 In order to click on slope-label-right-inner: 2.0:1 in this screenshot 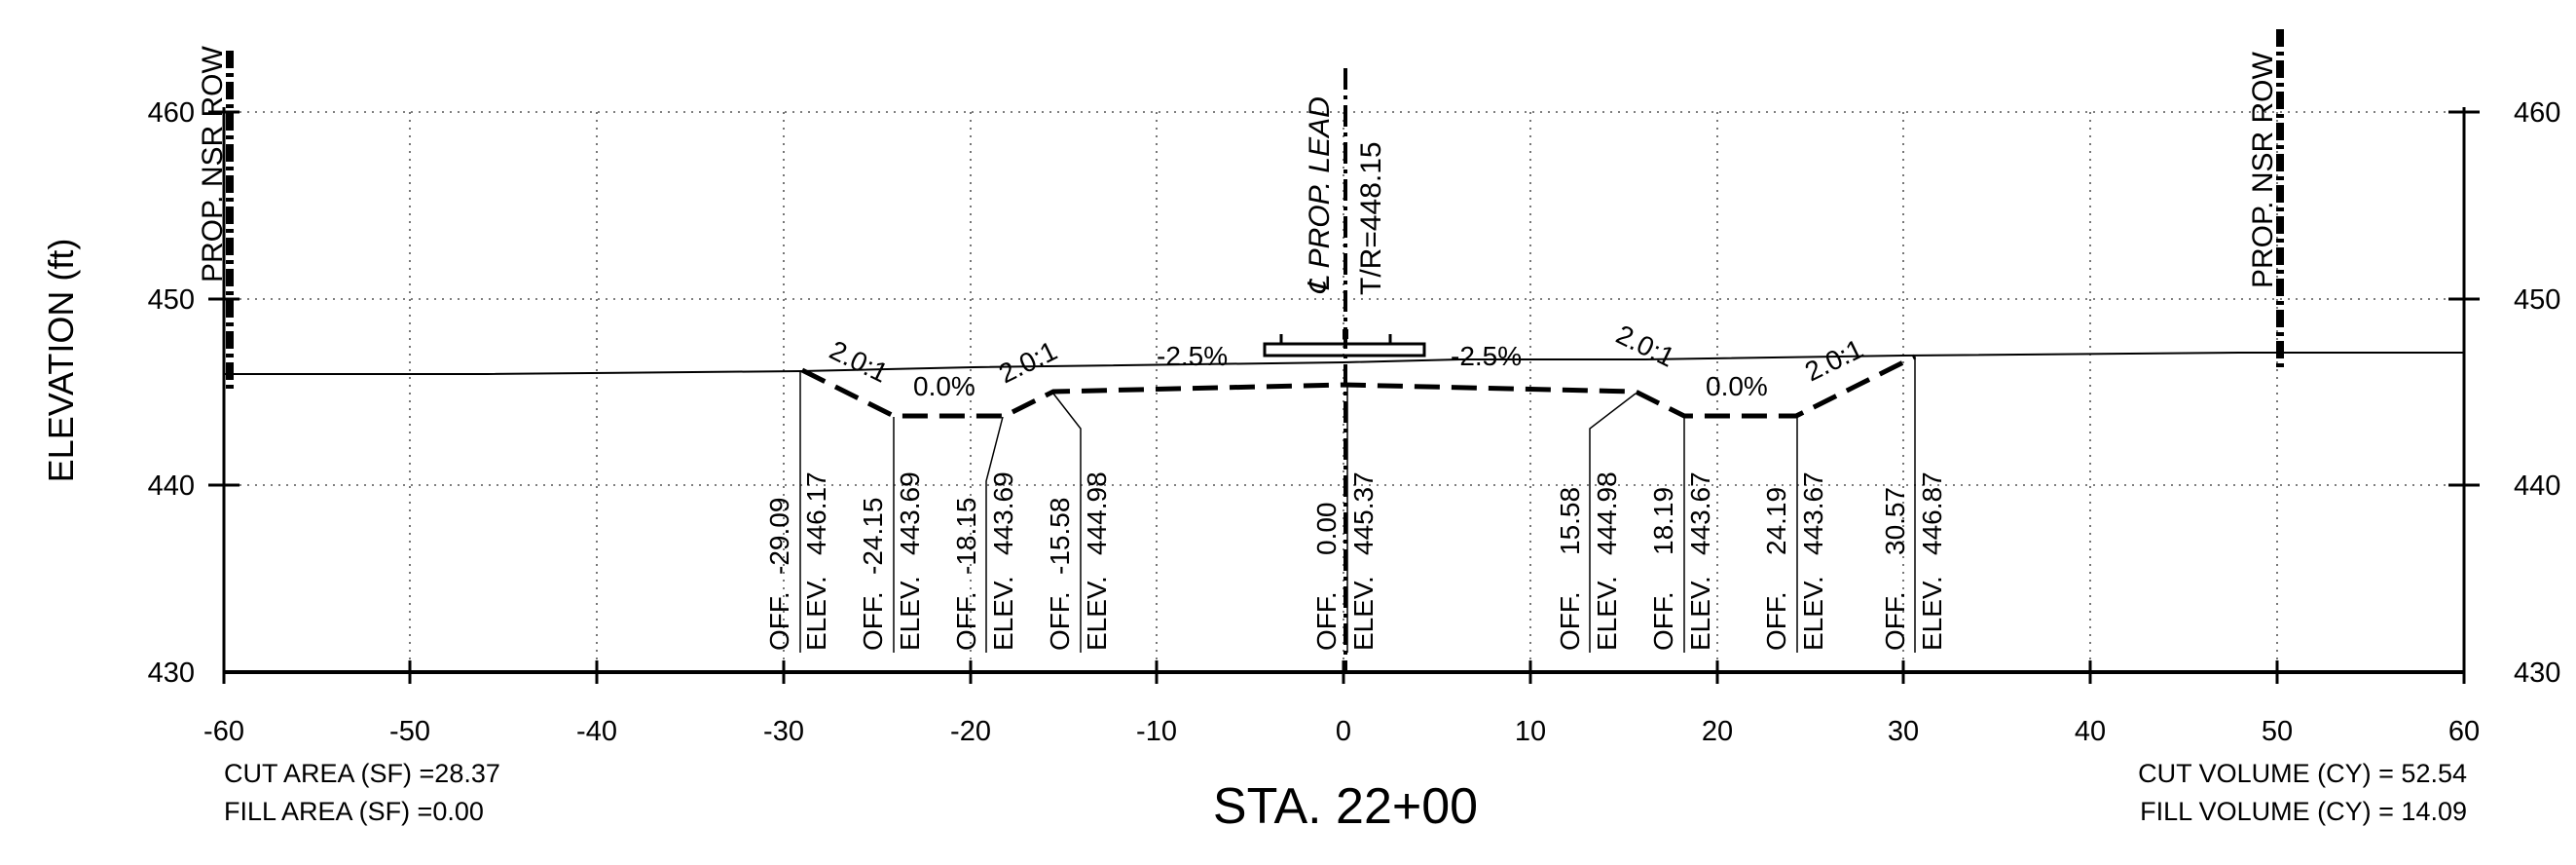, I will do `click(1645, 346)`.